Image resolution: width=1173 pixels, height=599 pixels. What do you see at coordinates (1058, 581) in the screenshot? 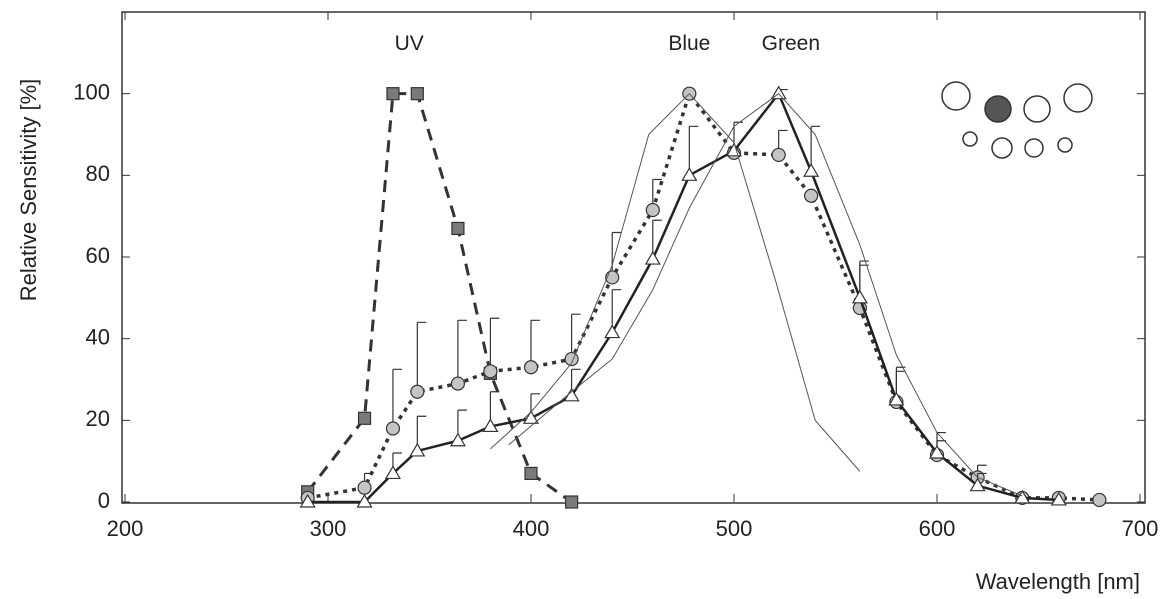
I see `x-axis-label: Wavelength [nm]` at bounding box center [1058, 581].